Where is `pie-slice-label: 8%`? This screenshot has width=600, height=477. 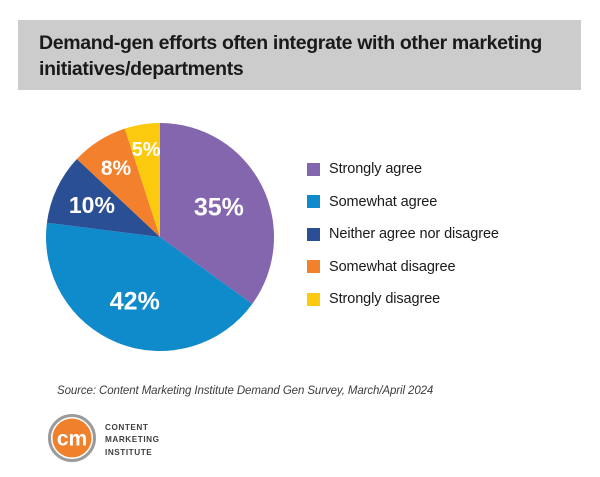
pie-slice-label: 8% is located at coordinates (116, 168).